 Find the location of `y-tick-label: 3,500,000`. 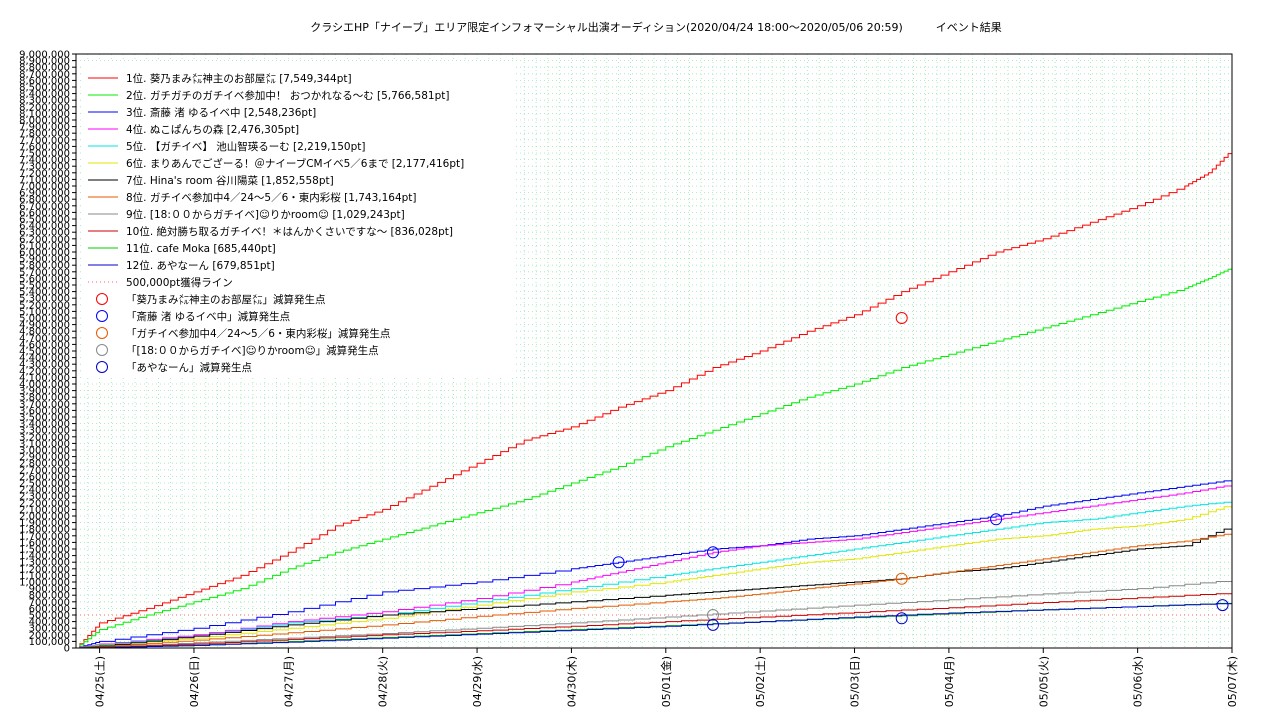

y-tick-label: 3,500,000 is located at coordinates (44, 418).